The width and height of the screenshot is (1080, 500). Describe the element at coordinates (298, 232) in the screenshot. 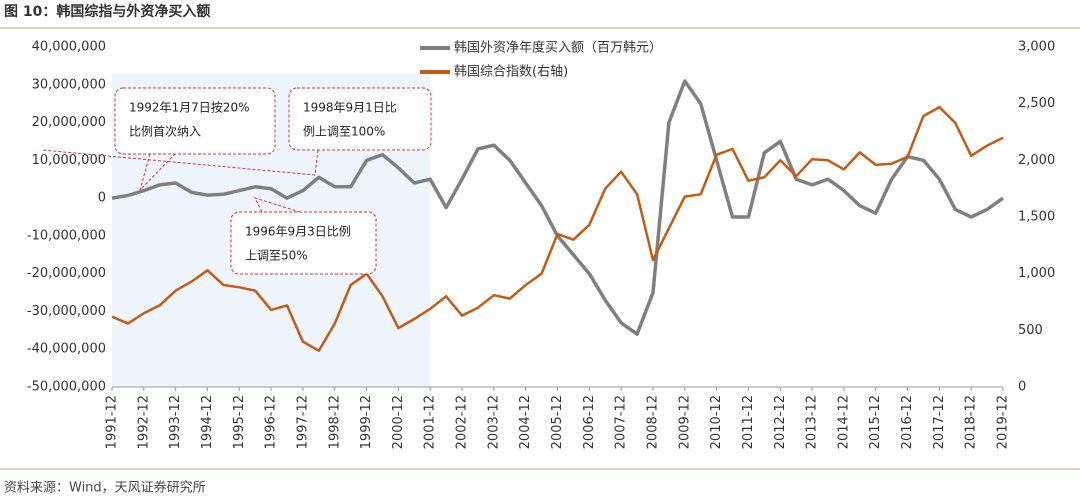

I see `annotation-text: 1996年9月3日比例` at that location.